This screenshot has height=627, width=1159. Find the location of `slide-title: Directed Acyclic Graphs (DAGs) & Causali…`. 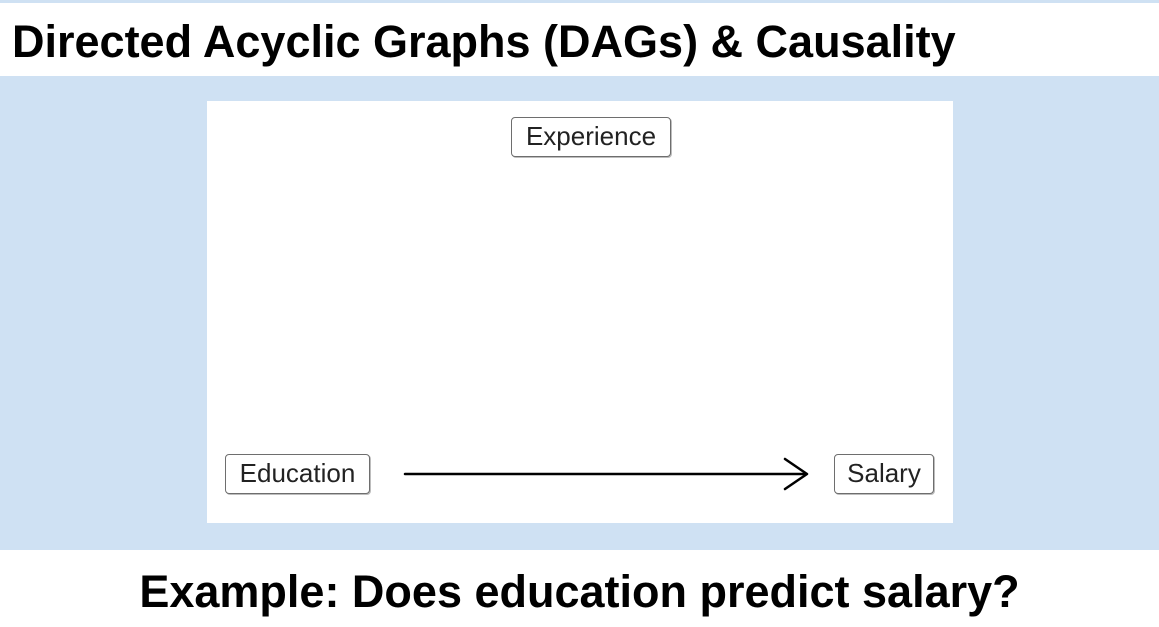

slide-title: Directed Acyclic Graphs (DAGs) & Causali… is located at coordinates (484, 41).